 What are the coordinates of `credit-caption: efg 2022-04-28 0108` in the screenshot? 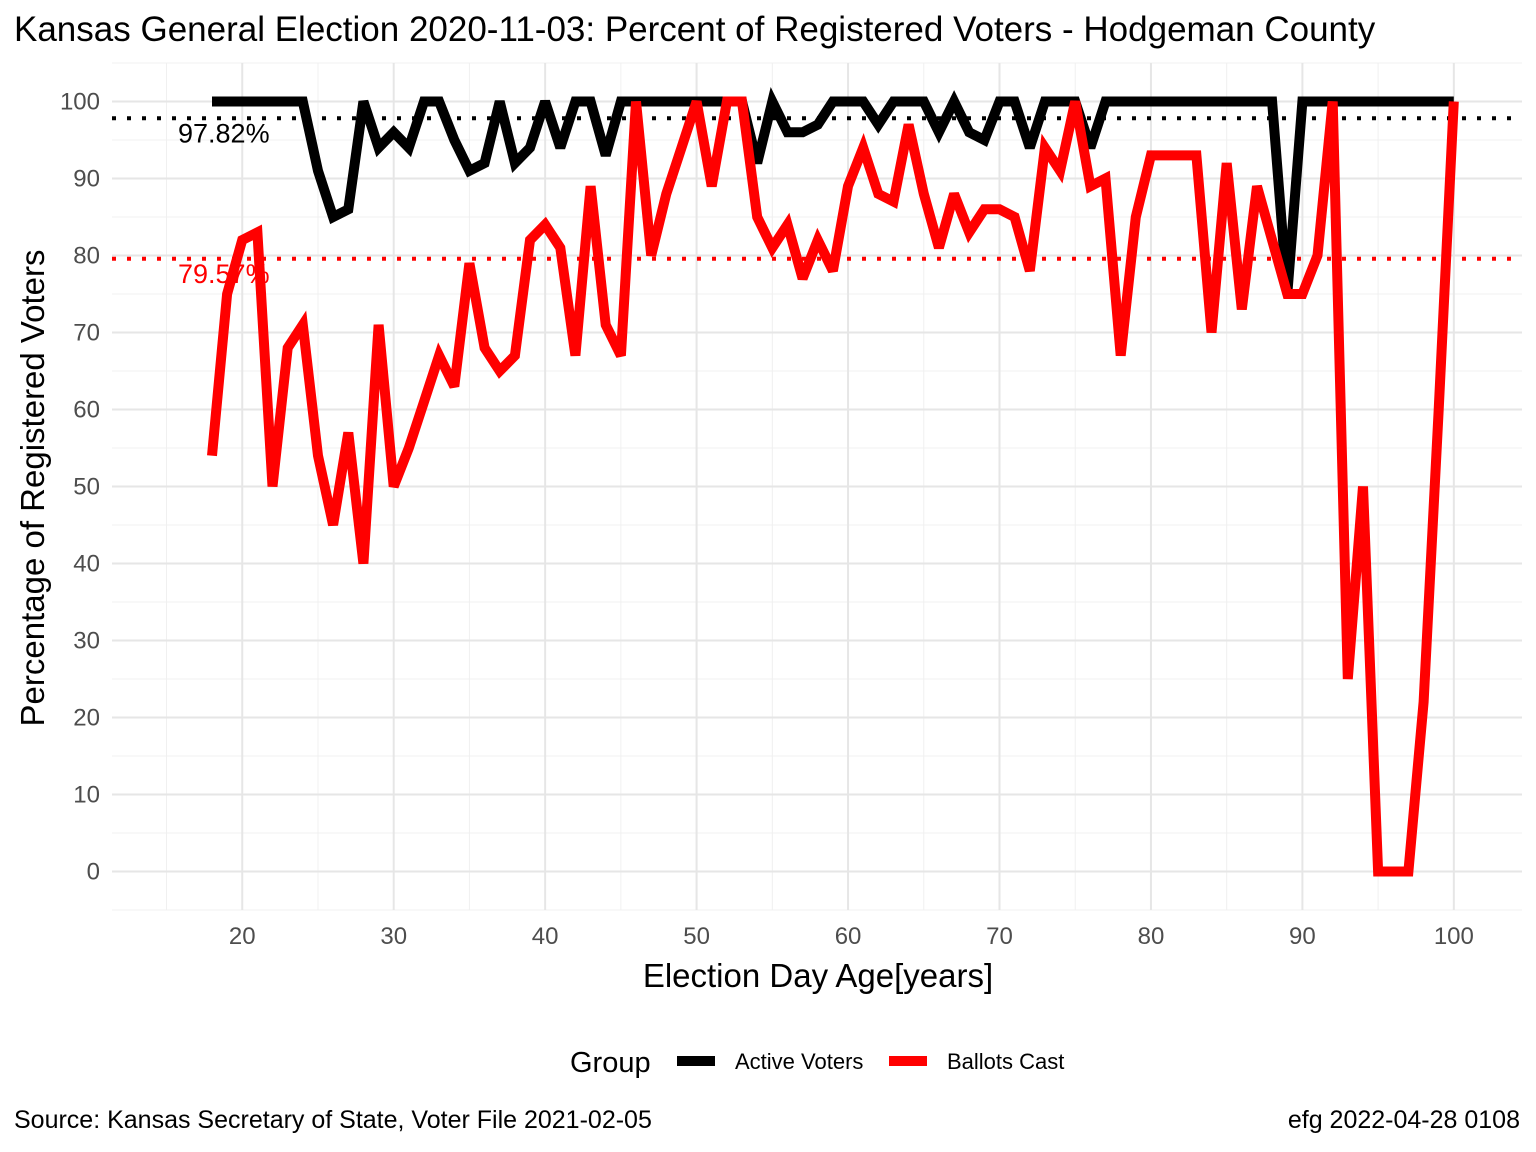 It's located at (1403, 1120).